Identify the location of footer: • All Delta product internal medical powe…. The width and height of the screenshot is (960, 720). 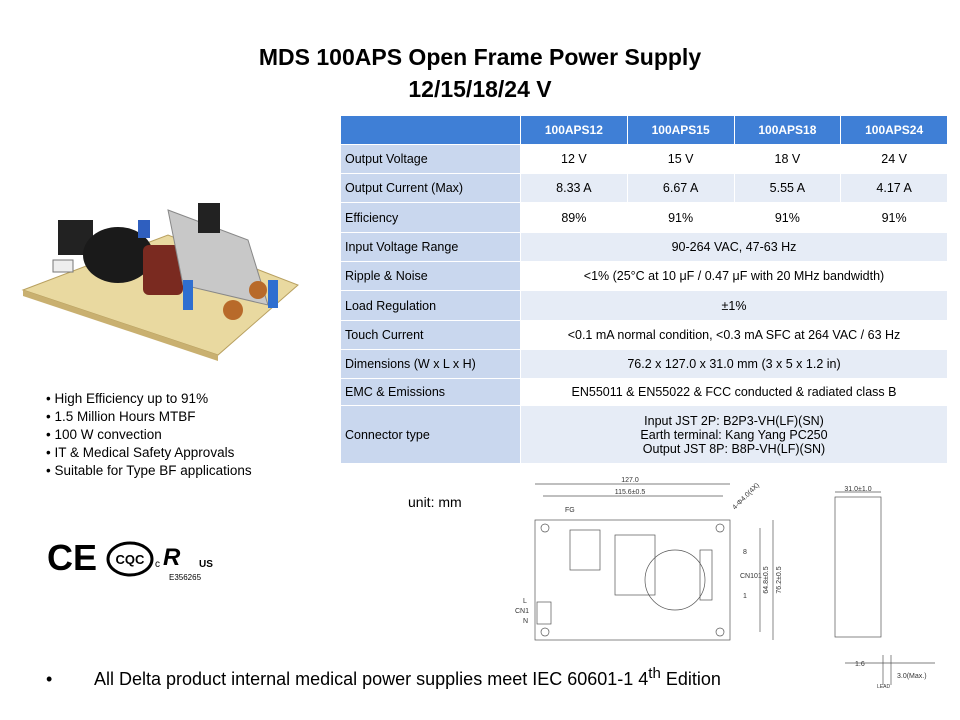
(383, 677).